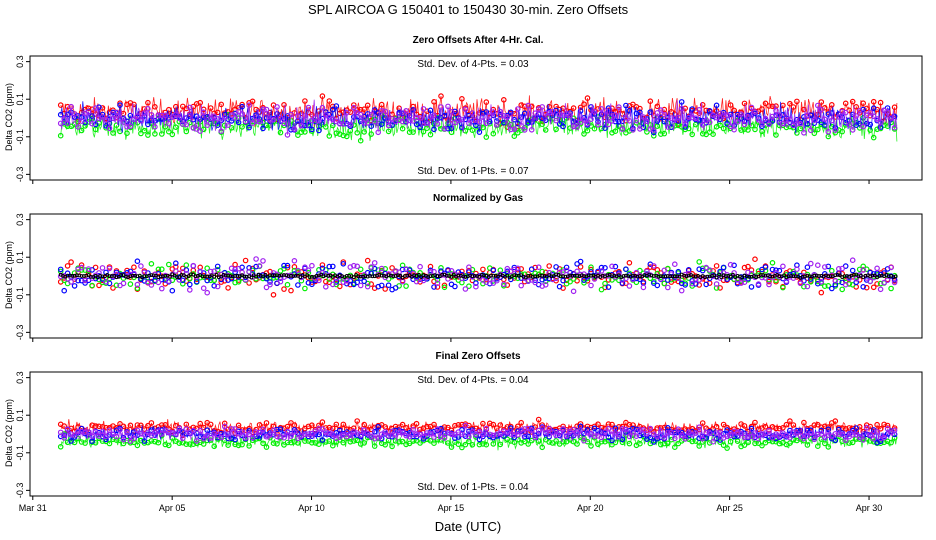 This screenshot has width=936, height=540. I want to click on x-tick-label: Mar 31, so click(33, 508).